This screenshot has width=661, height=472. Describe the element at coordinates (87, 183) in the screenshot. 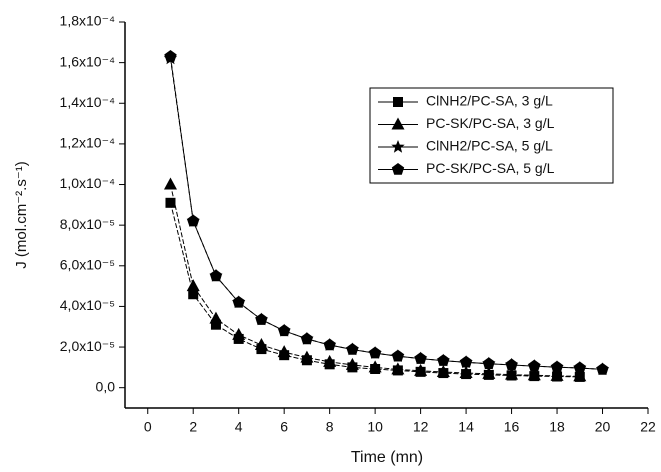

I see `y-tick-label: 1,0x10⁻⁴` at that location.